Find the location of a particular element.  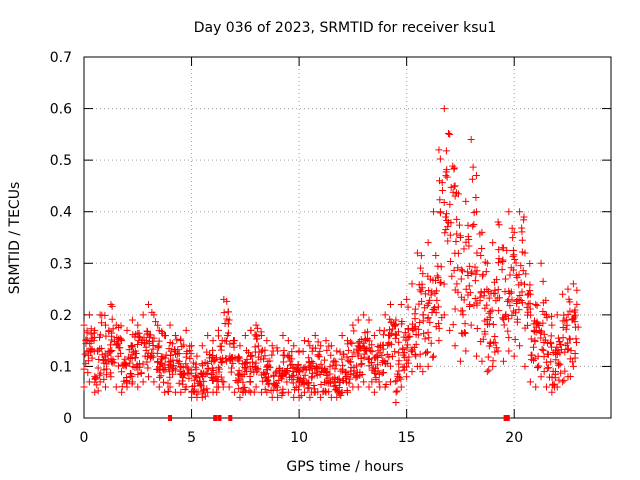

y-tick-label: 0.7 is located at coordinates (61, 58).